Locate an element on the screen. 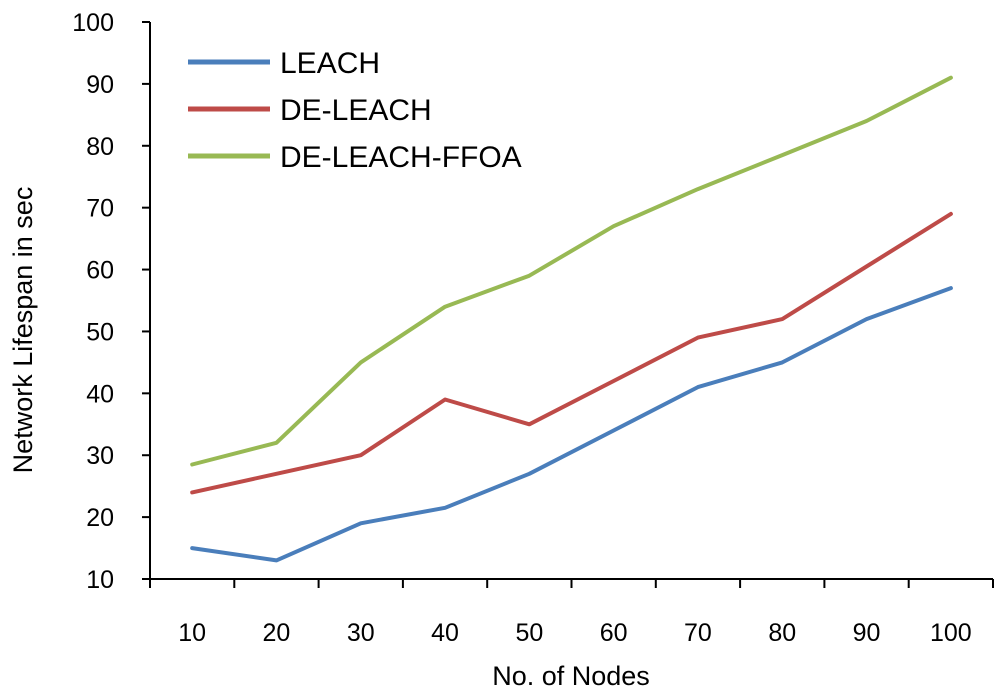 The height and width of the screenshot is (698, 1000). x-tick-label: 100 is located at coordinates (951, 633).